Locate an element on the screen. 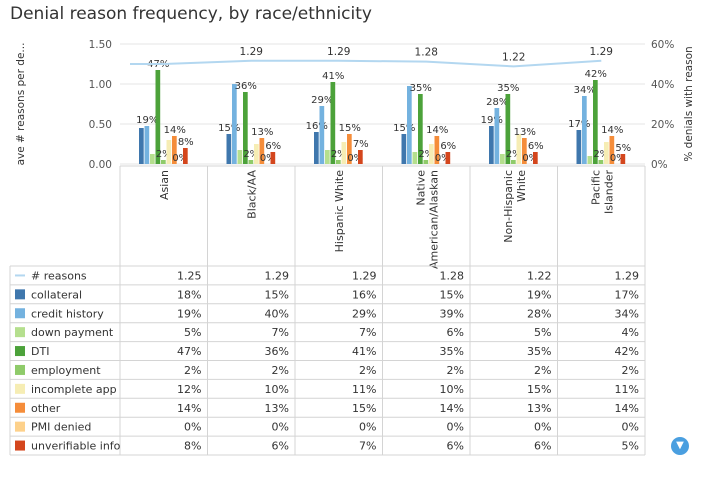 Image resolution: width=702 pixels, height=478 pixels. table-cell: 19% is located at coordinates (539, 294).